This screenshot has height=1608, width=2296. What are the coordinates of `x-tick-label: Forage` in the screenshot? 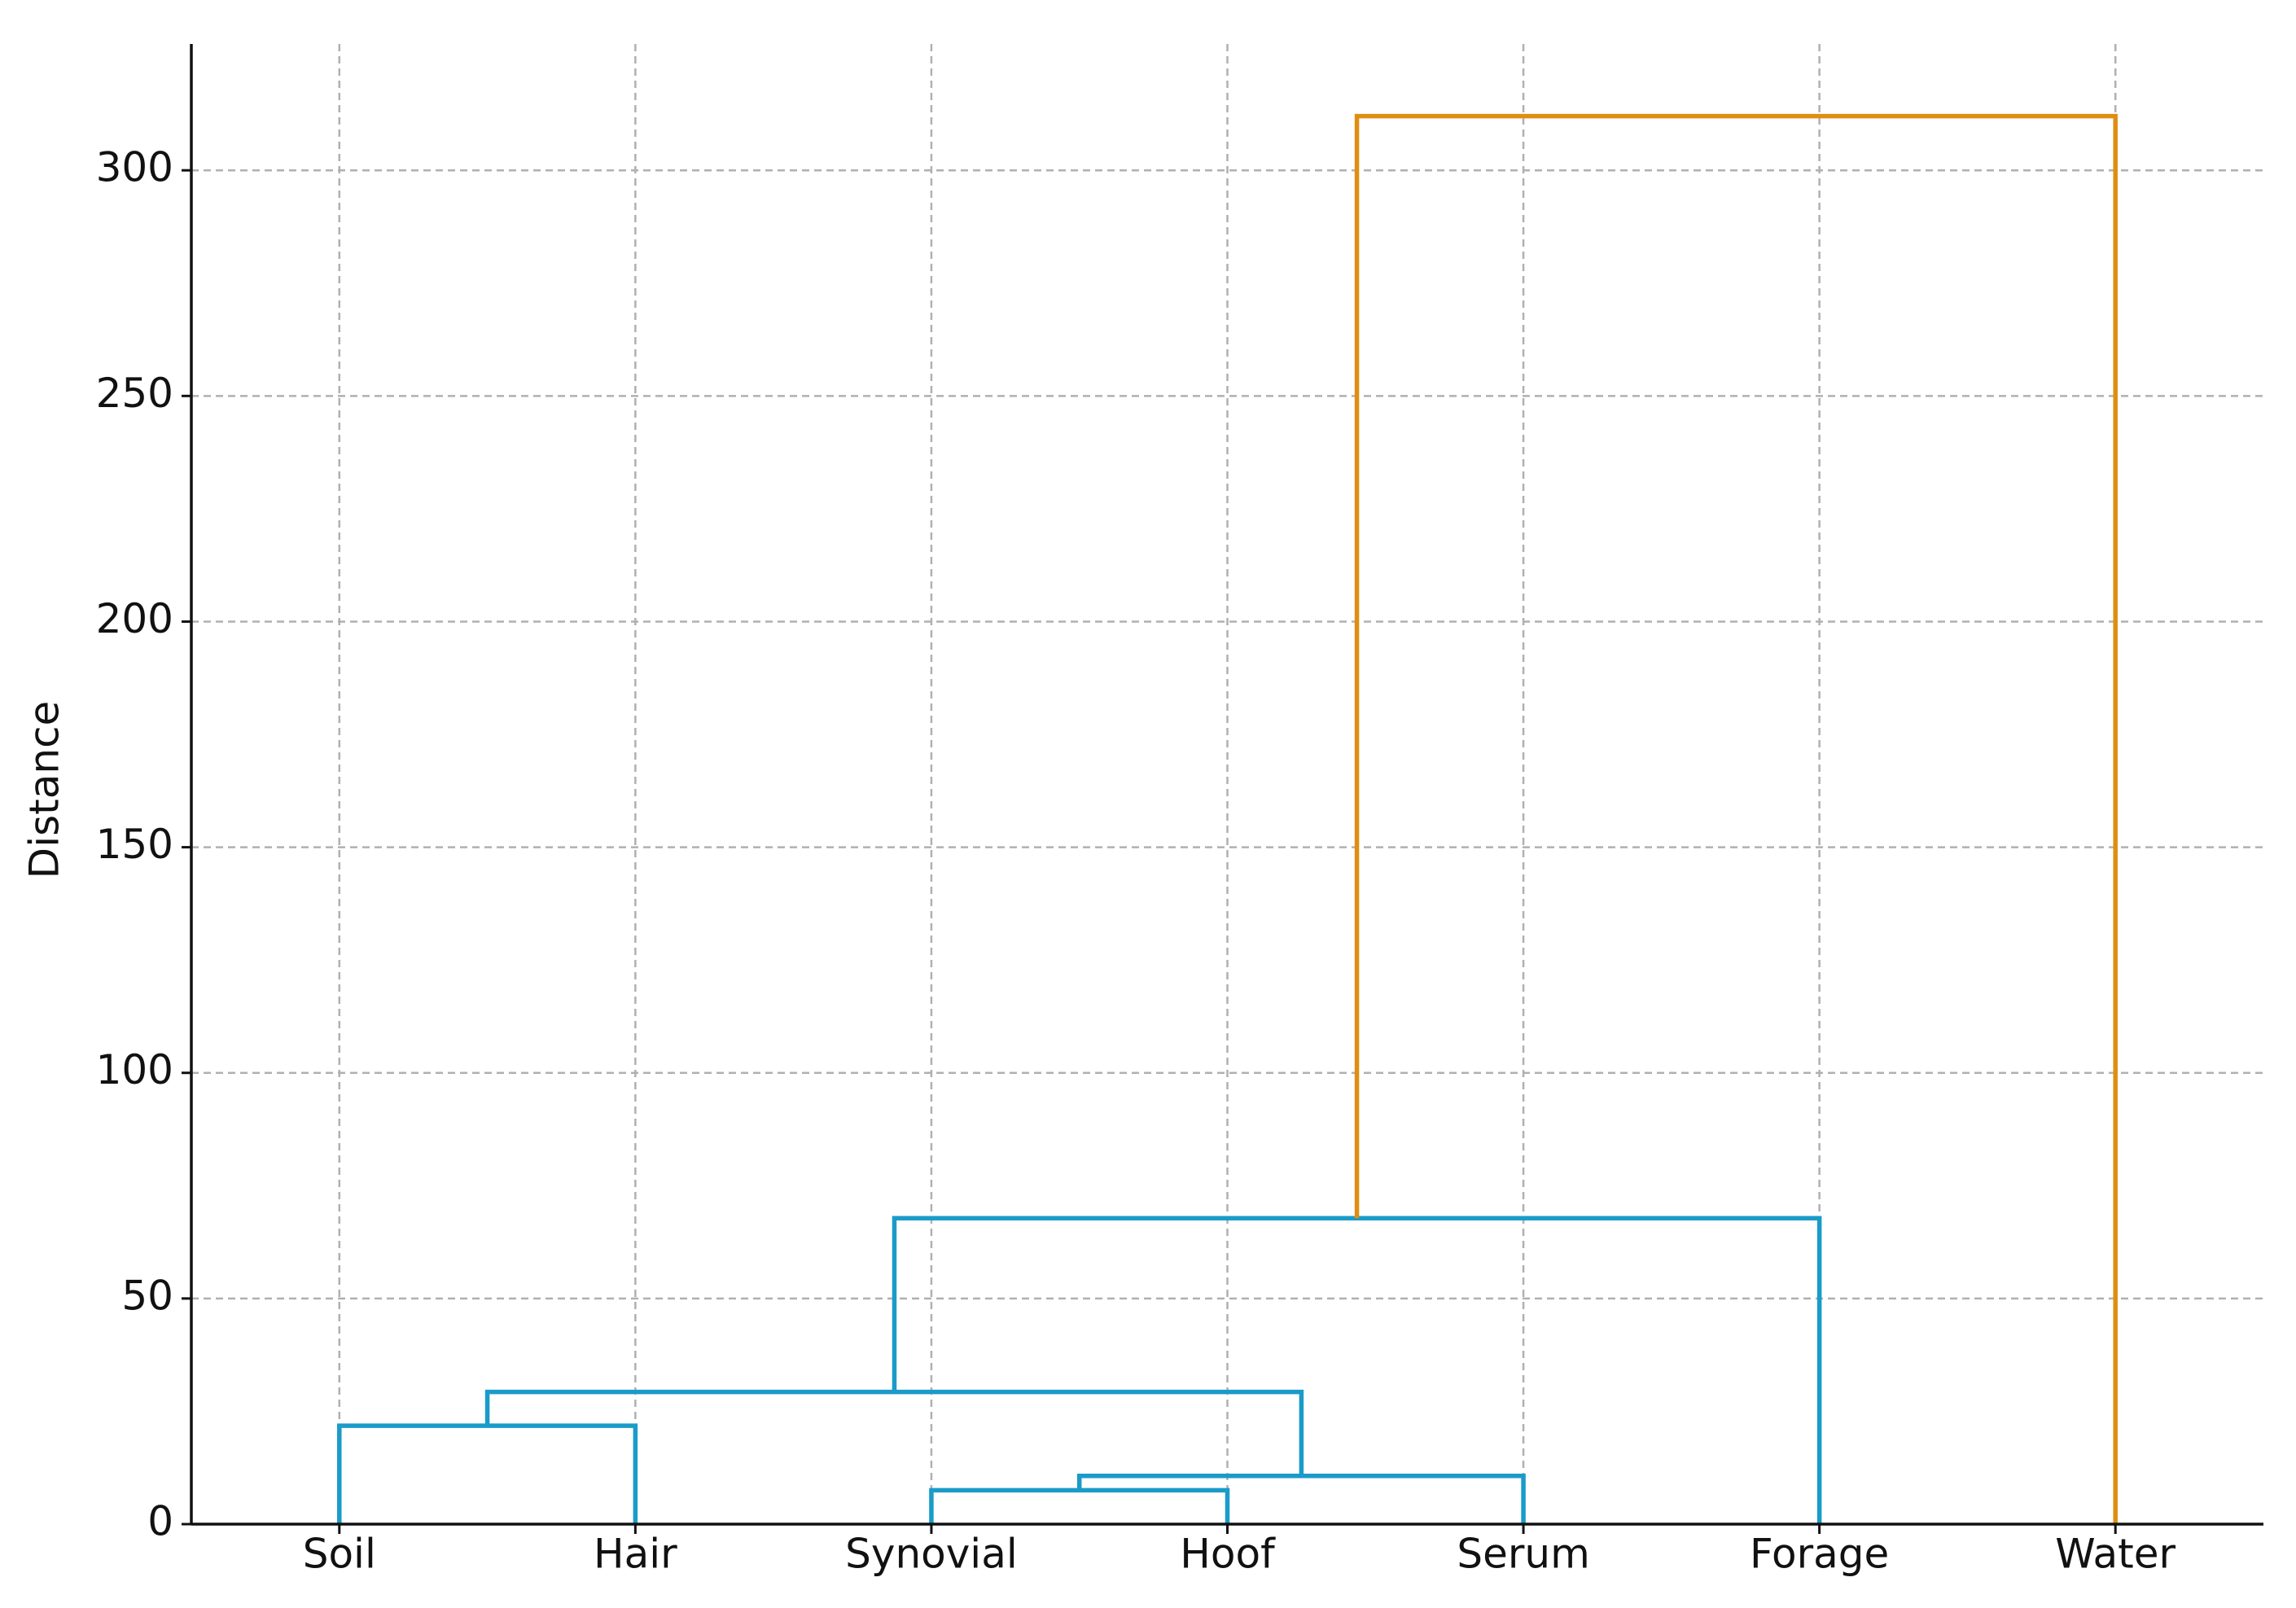 It's located at (1819, 1554).